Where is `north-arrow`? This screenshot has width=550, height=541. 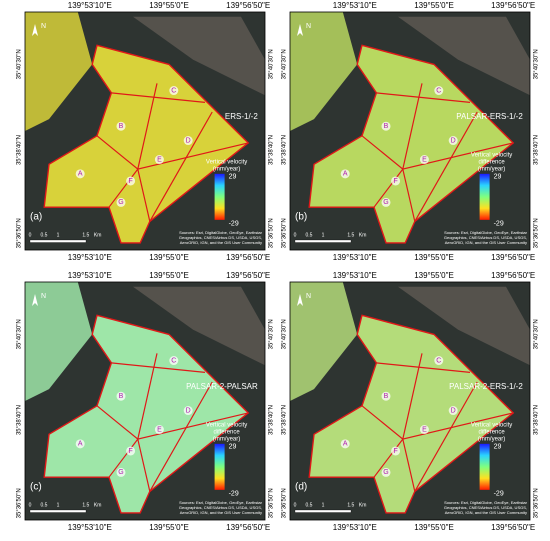
north-arrow is located at coordinates (35, 300).